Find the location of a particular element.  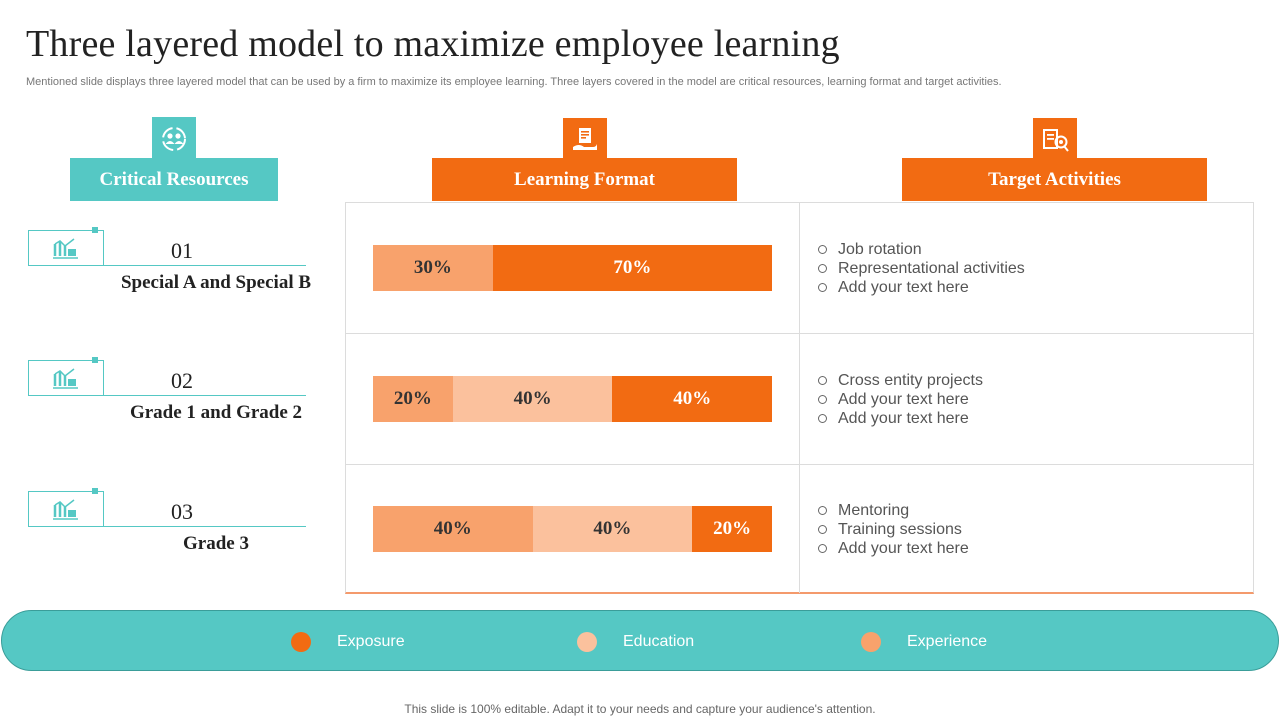

document-hand-icon is located at coordinates (585, 140).